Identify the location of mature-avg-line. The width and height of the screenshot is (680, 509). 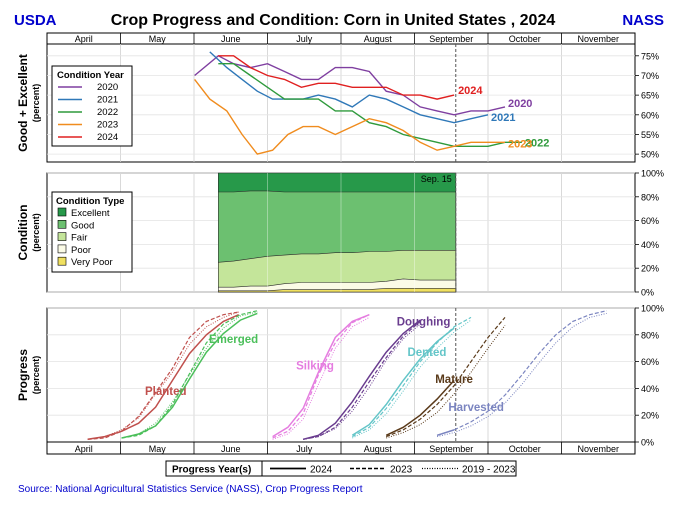
(446, 382).